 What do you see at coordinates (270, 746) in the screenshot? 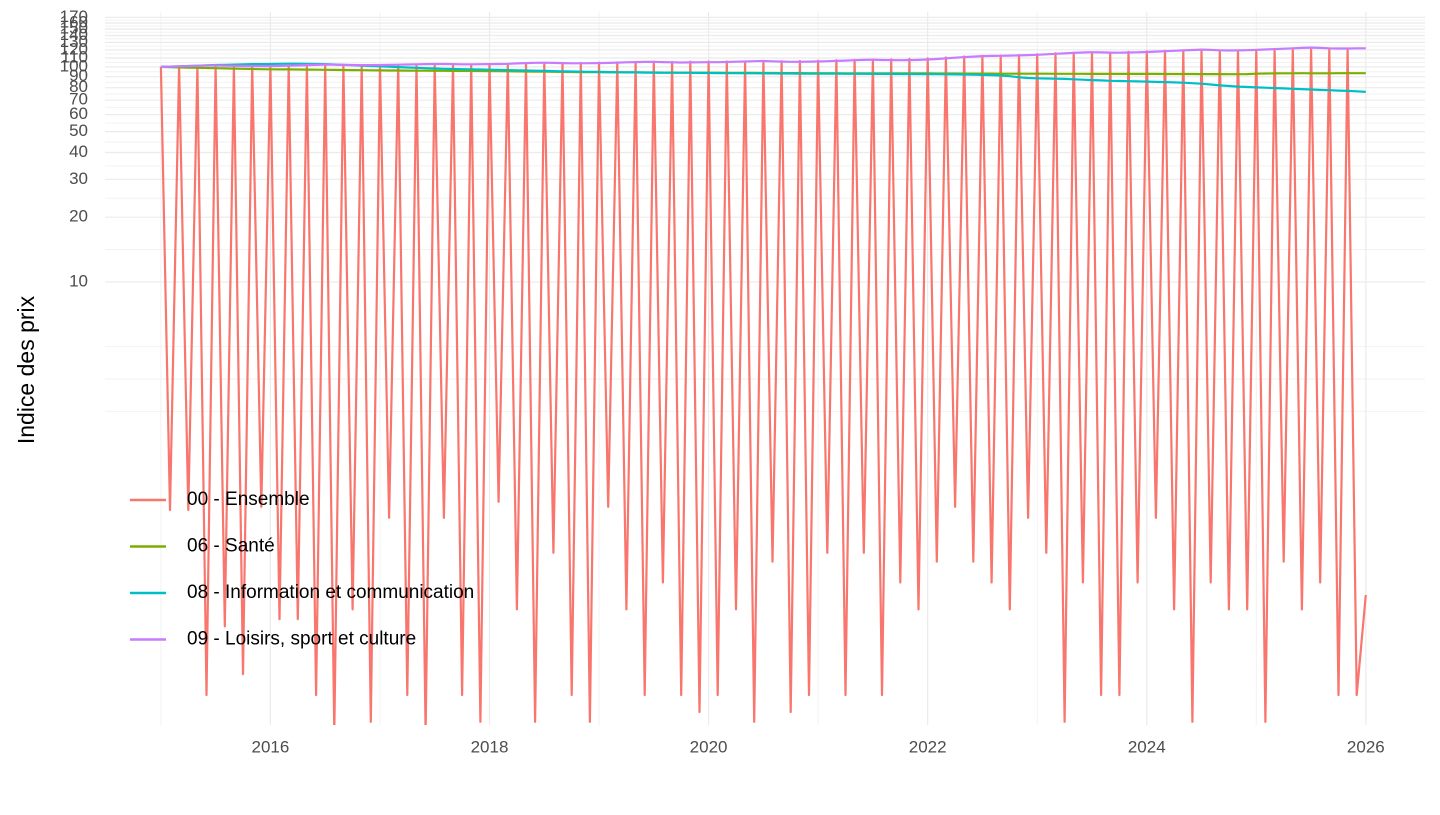
I see `x-tick-label: 2016` at bounding box center [270, 746].